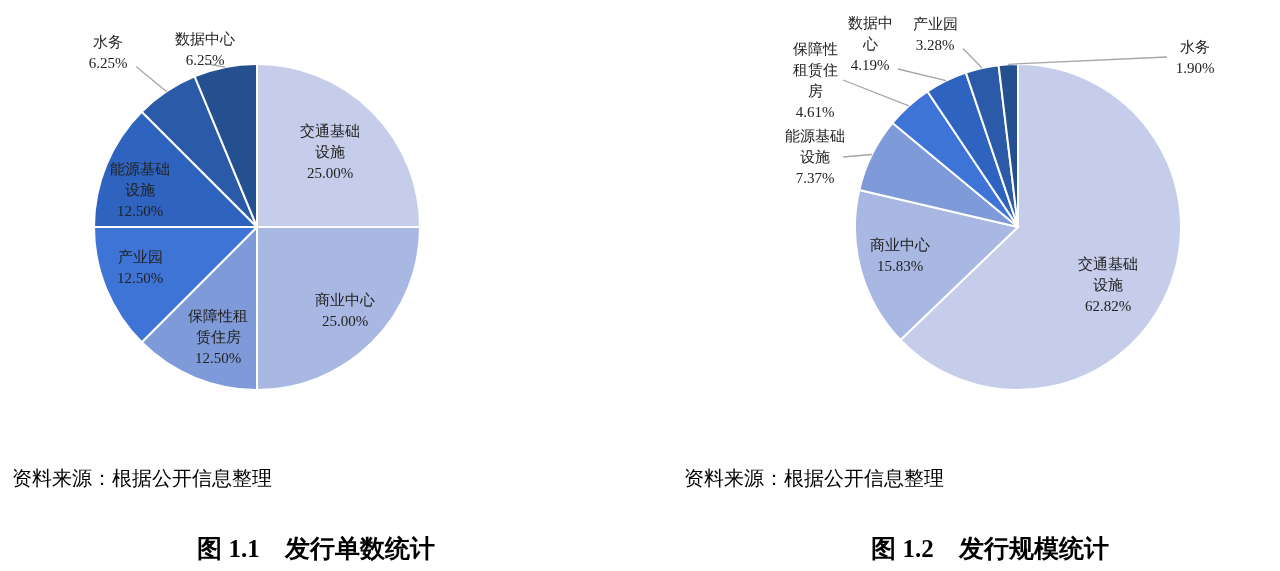 This screenshot has height=571, width=1280. What do you see at coordinates (900, 265) in the screenshot?
I see `data-label: 15.83%` at bounding box center [900, 265].